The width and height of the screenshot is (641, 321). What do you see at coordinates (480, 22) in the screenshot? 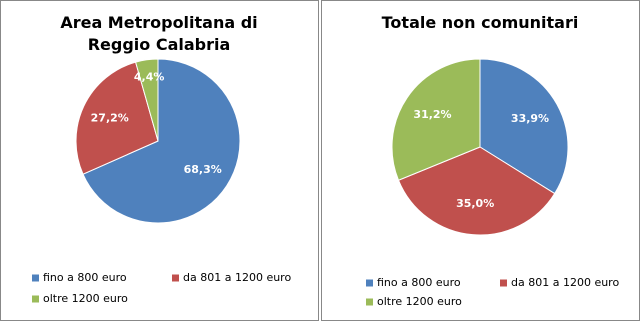
I see `chart-title: Totale non comunitari` at bounding box center [480, 22].